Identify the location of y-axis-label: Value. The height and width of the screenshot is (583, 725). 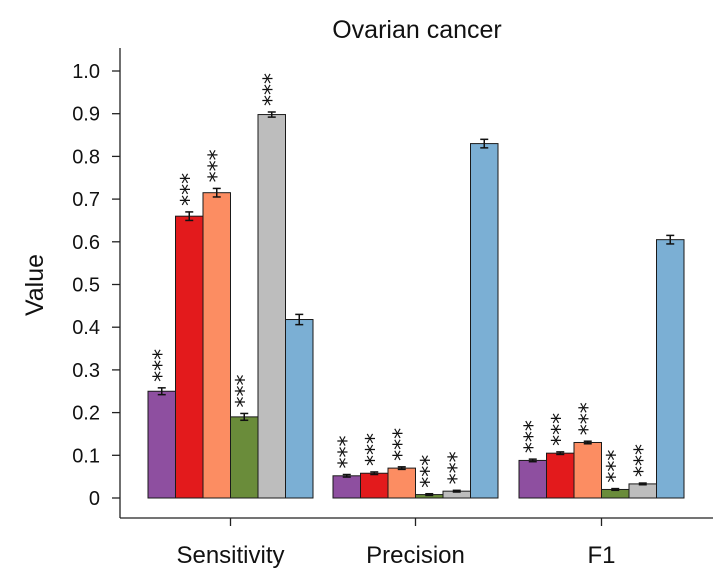
(35, 285).